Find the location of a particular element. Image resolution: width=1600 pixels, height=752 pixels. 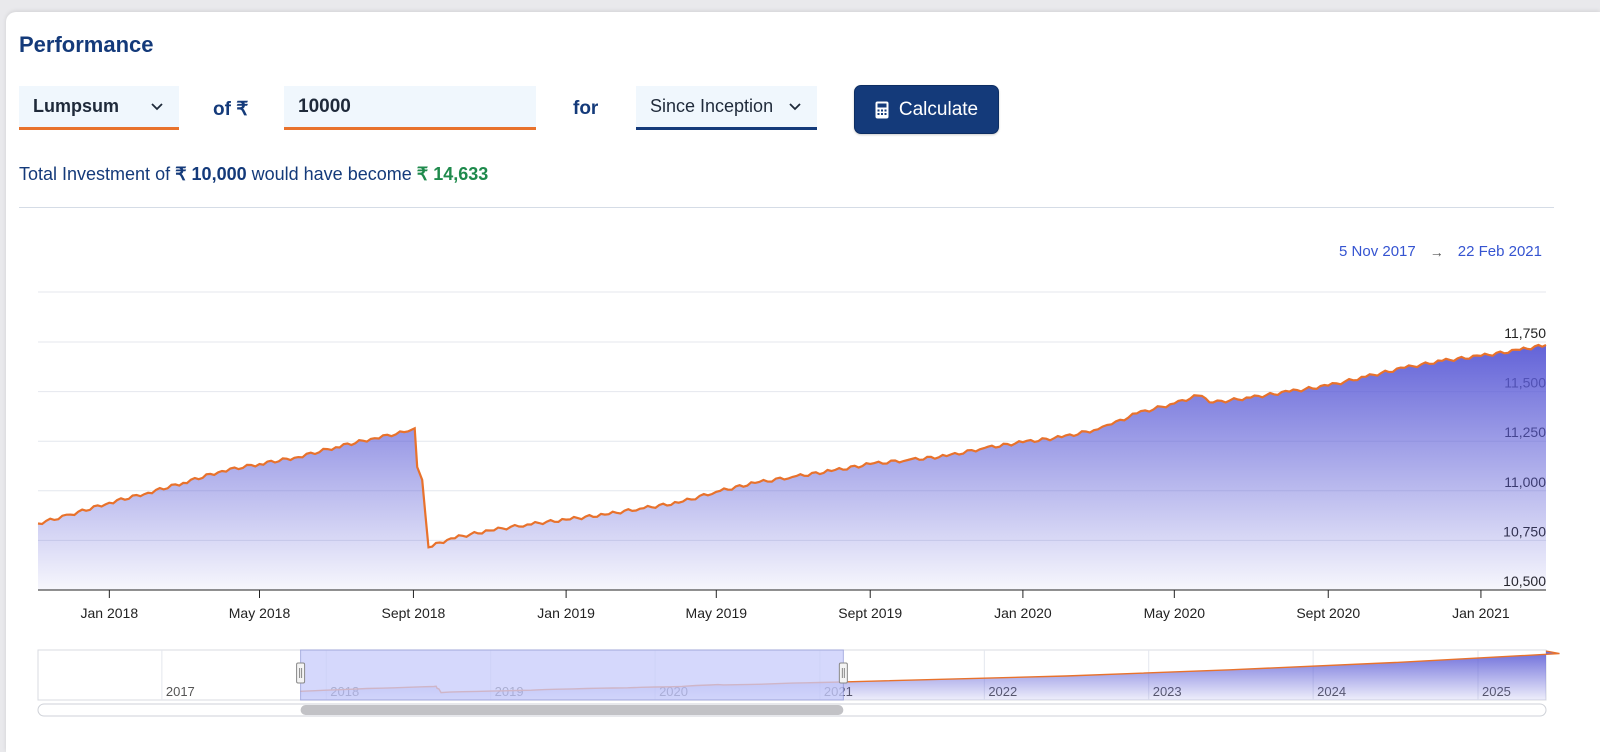

date-range-display: 5 Nov 2017 → 22 Feb 2021 is located at coordinates (1440, 251).